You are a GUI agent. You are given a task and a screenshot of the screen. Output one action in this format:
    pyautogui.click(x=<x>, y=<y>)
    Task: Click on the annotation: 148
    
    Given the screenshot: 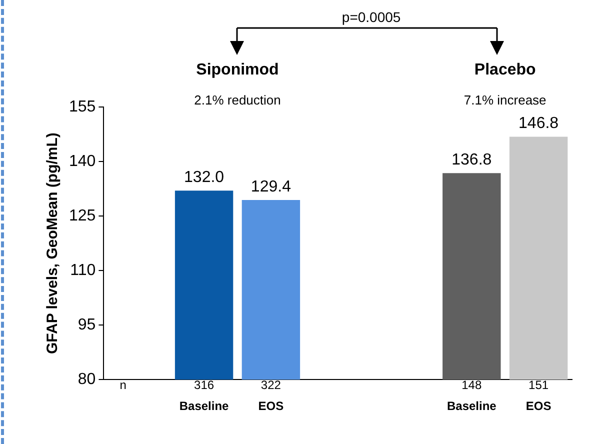 What is the action you would take?
    pyautogui.click(x=472, y=385)
    